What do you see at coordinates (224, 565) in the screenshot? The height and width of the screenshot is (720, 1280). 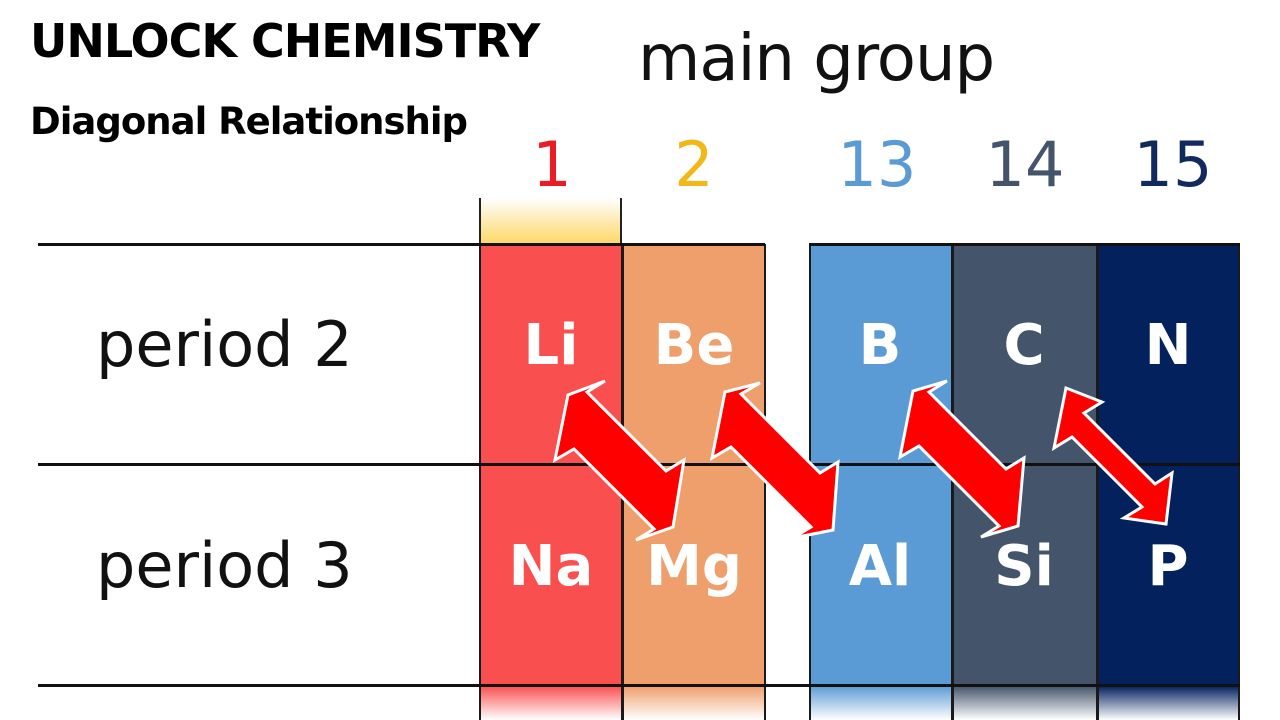 I see `period-3-label: period 3` at bounding box center [224, 565].